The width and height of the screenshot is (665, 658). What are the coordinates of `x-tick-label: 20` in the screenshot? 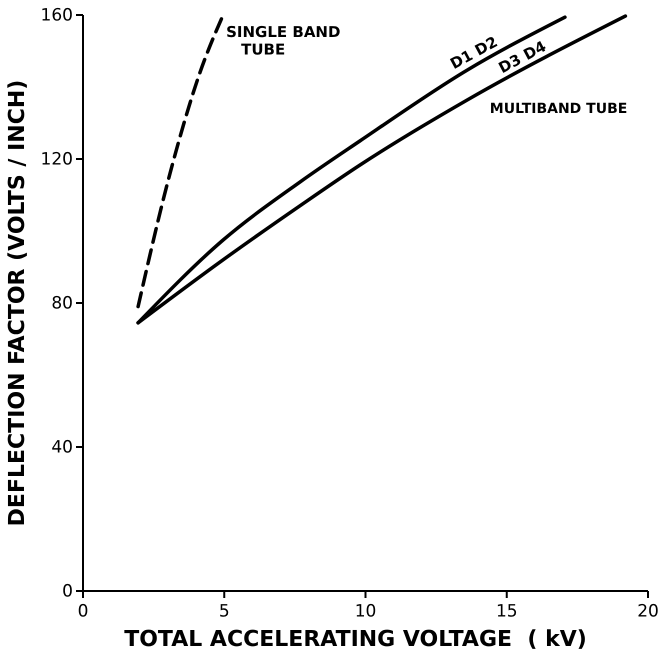 It's located at (648, 611).